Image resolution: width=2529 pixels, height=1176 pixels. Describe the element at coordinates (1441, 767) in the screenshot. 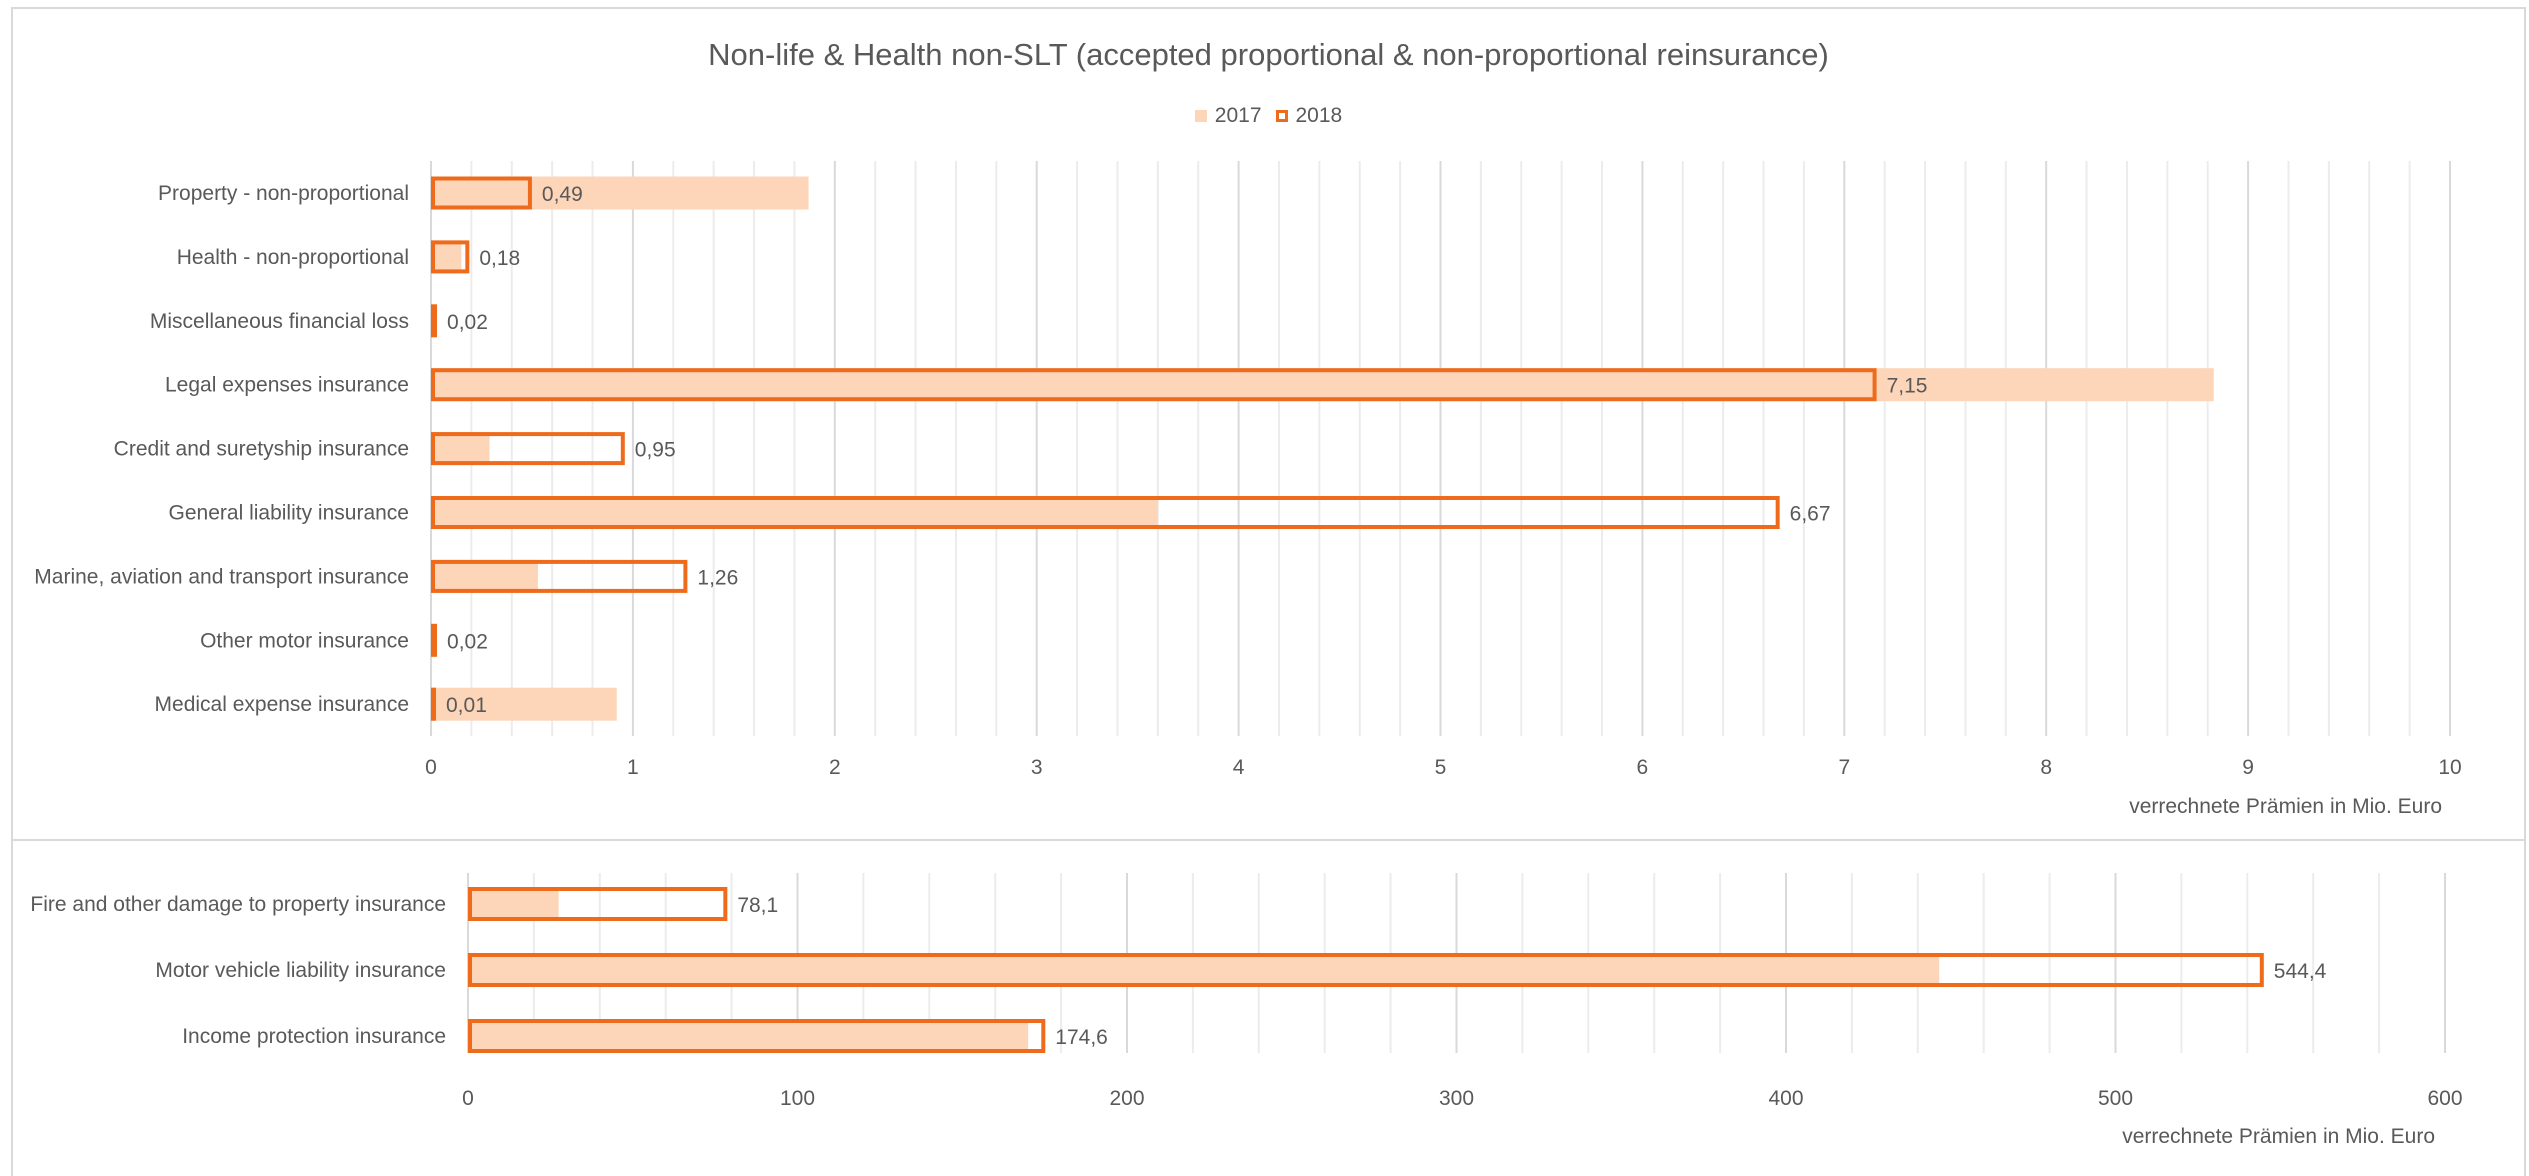

I see `x-tick-label: 5` at that location.